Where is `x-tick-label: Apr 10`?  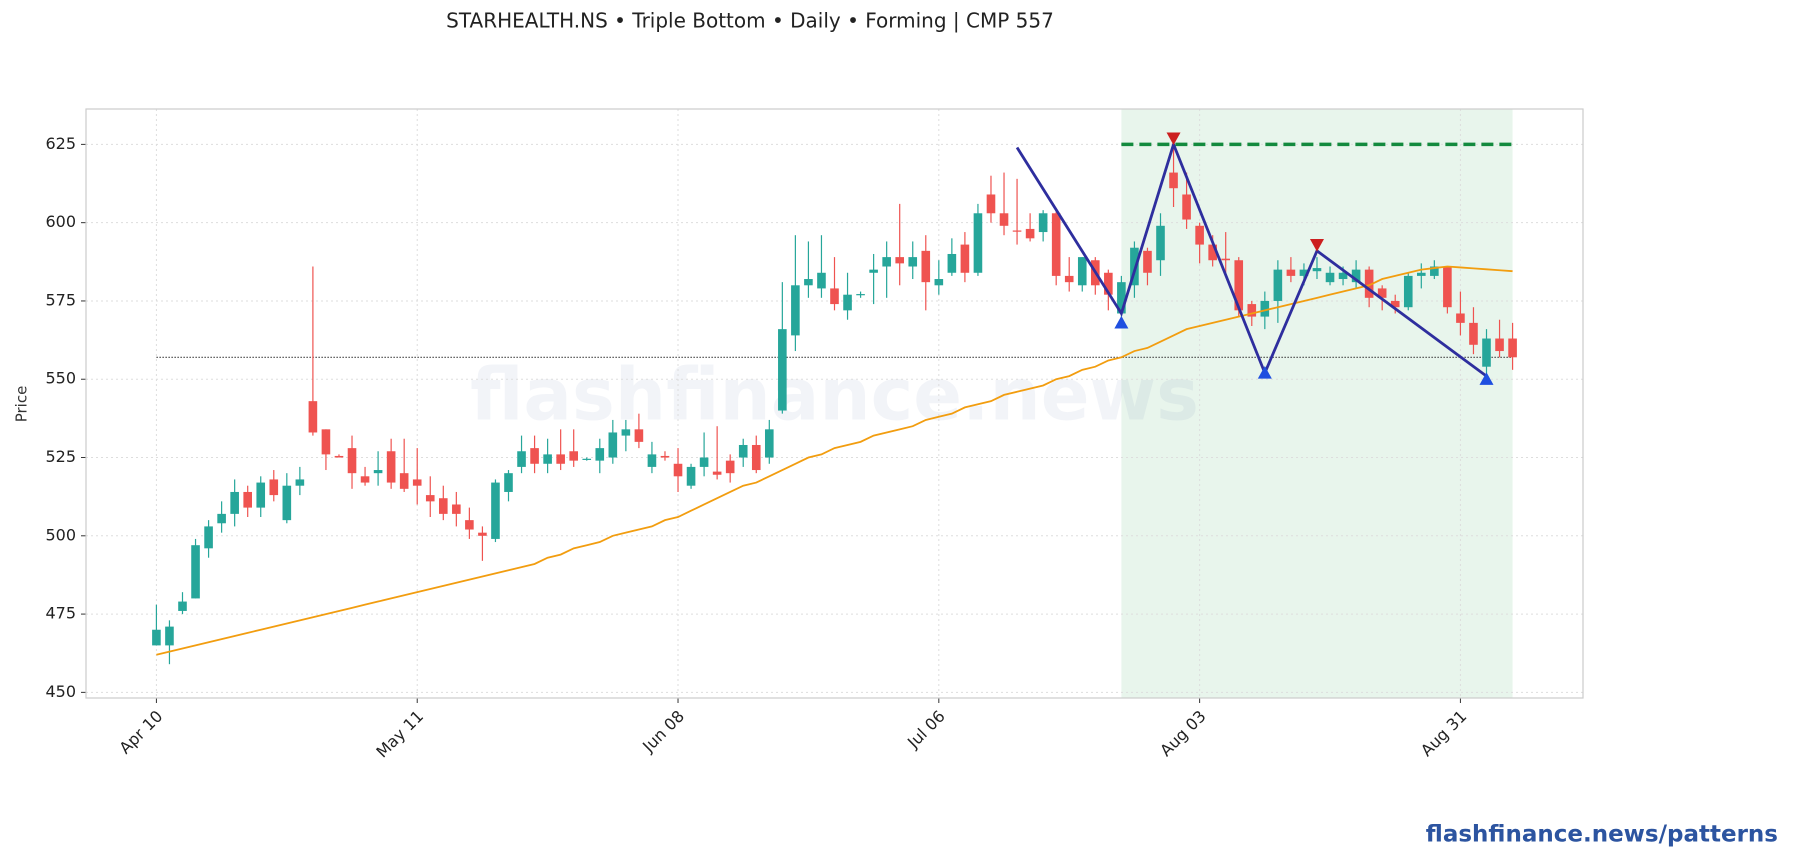 x-tick-label: Apr 10 is located at coordinates (140, 732).